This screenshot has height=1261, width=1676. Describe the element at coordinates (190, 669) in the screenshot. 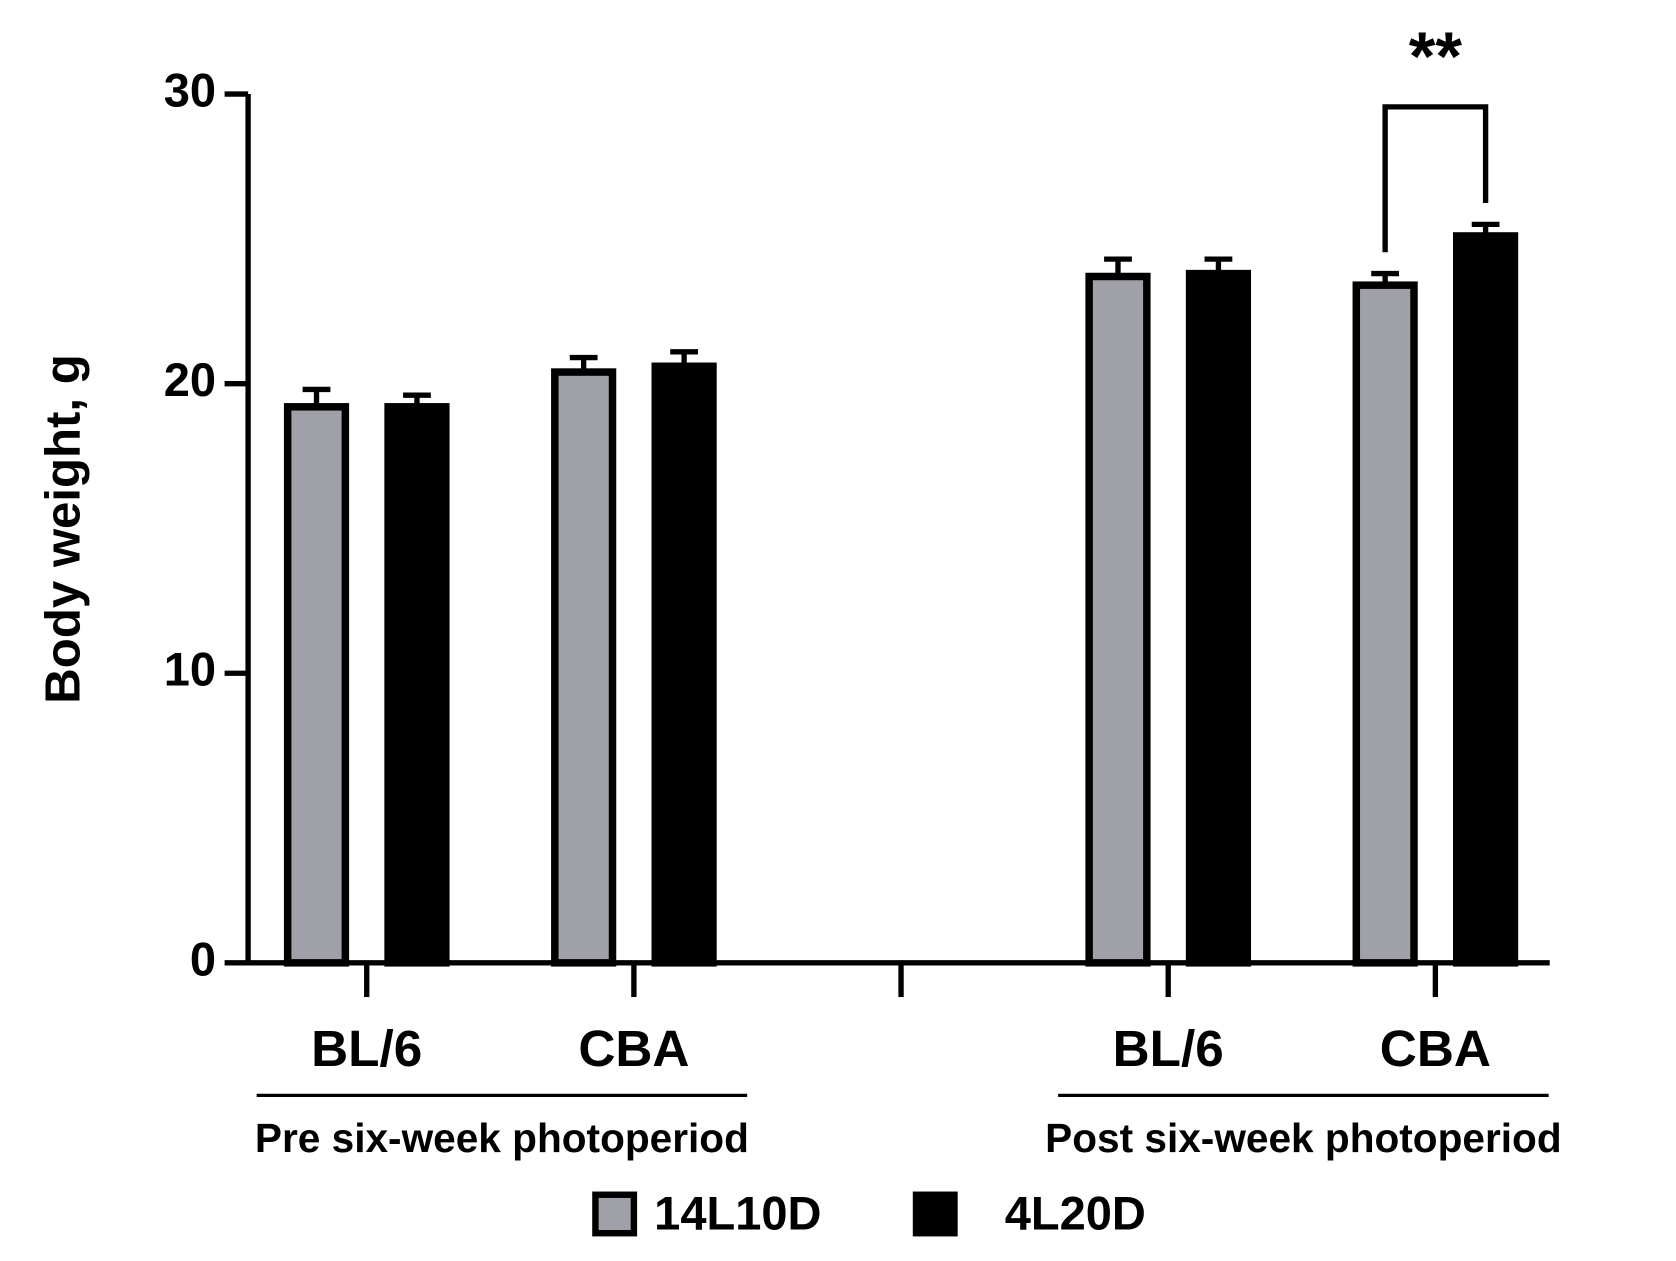

I see `y-tick-label: 10` at that location.